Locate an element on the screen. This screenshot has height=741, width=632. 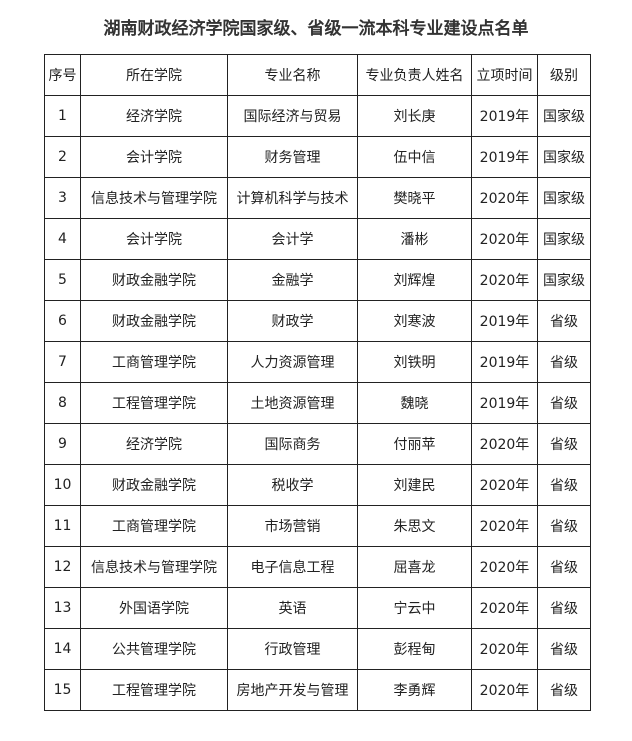
cell-col-index: 15 is located at coordinates (62, 690).